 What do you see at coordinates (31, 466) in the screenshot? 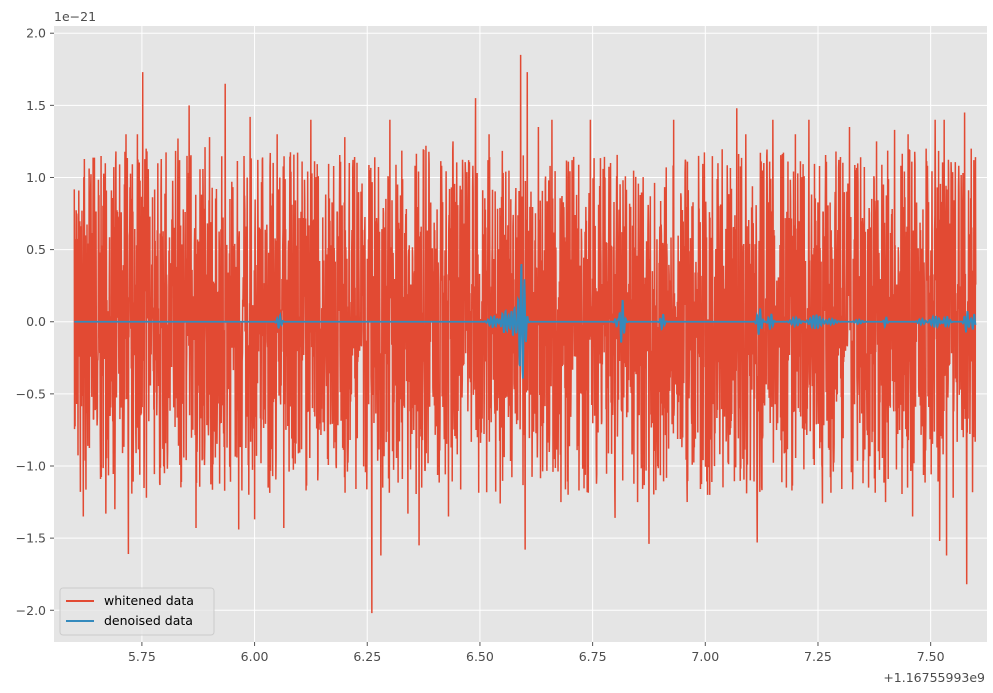
I see `y-tick-label: −1.0` at bounding box center [31, 466].